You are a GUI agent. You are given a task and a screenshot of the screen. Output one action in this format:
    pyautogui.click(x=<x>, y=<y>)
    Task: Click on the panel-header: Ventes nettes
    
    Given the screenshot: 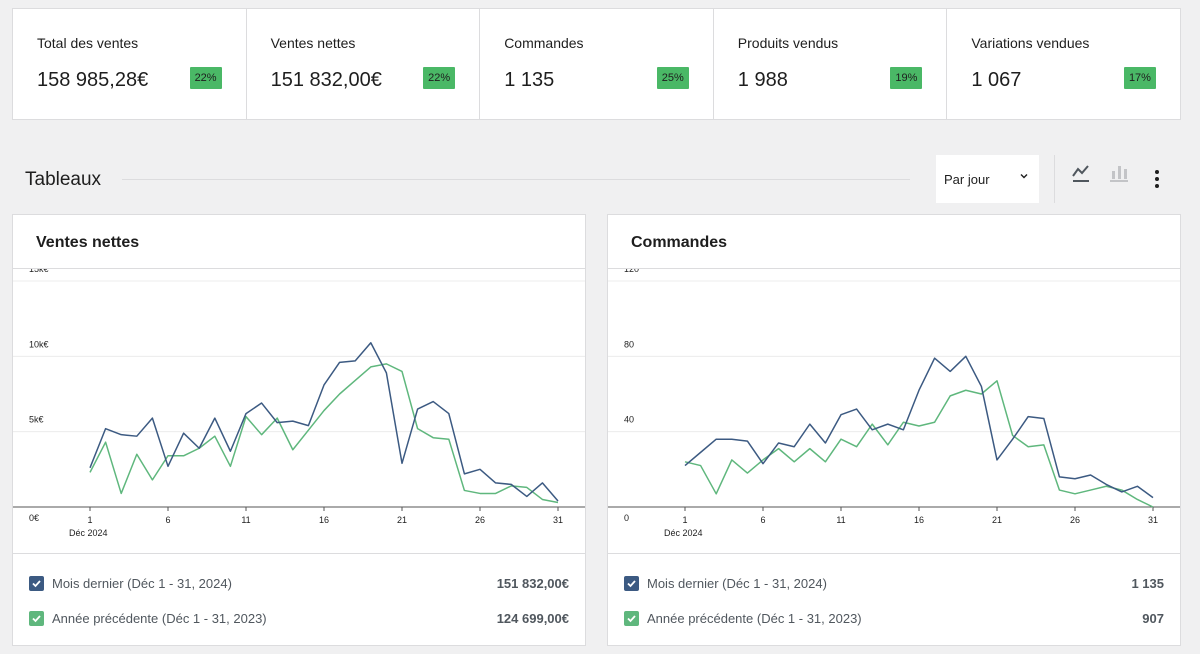 What is the action you would take?
    pyautogui.click(x=299, y=242)
    